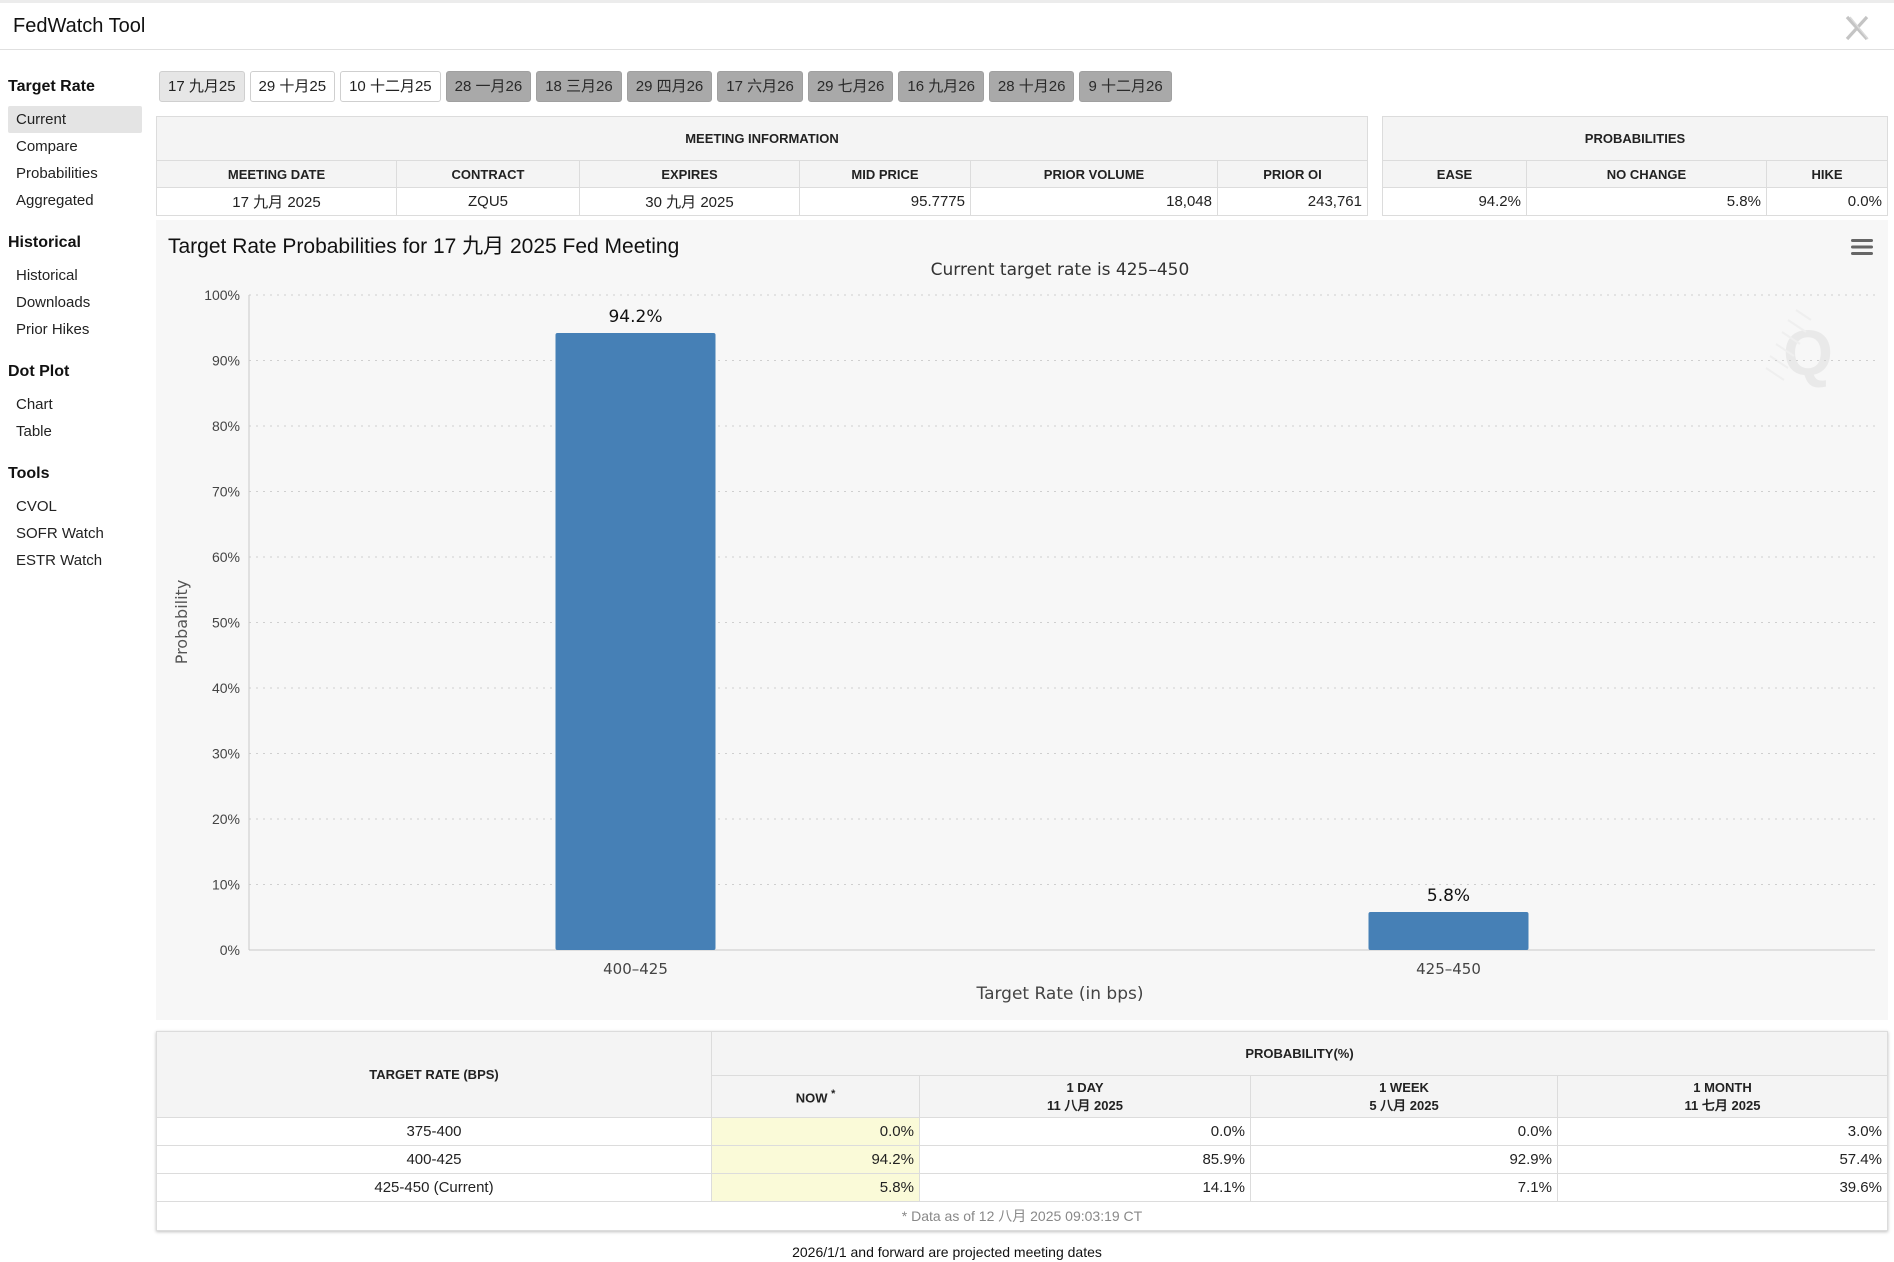 The width and height of the screenshot is (1894, 1262). What do you see at coordinates (434, 1131) in the screenshot?
I see `rate-cell: 375-400` at bounding box center [434, 1131].